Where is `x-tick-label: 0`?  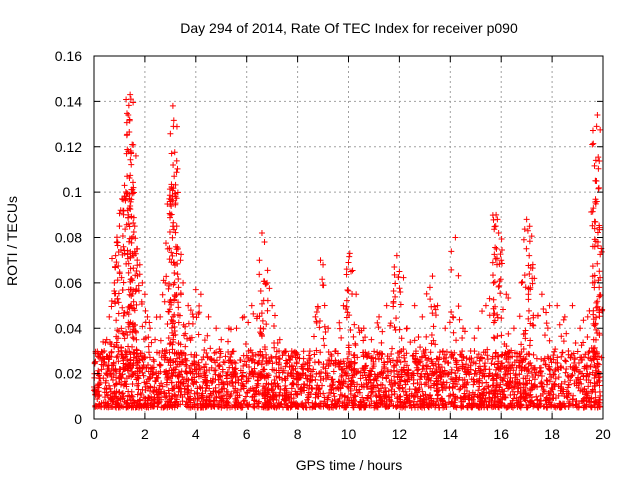 x-tick-label: 0 is located at coordinates (94, 434).